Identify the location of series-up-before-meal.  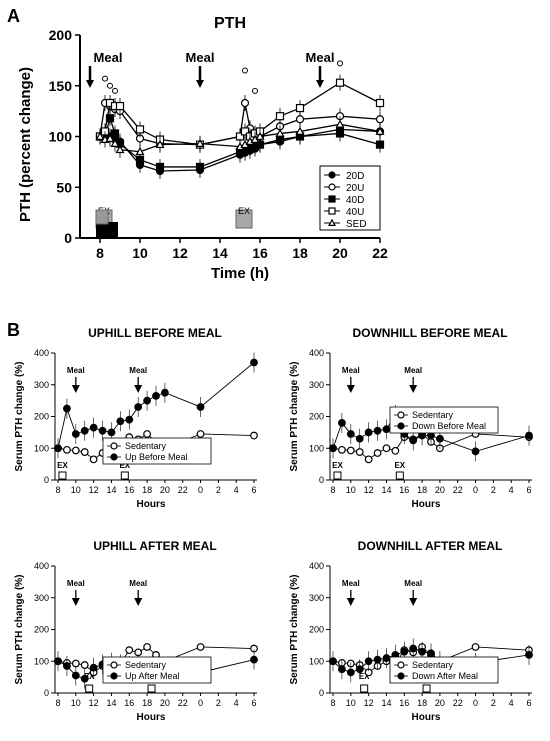
(156, 405).